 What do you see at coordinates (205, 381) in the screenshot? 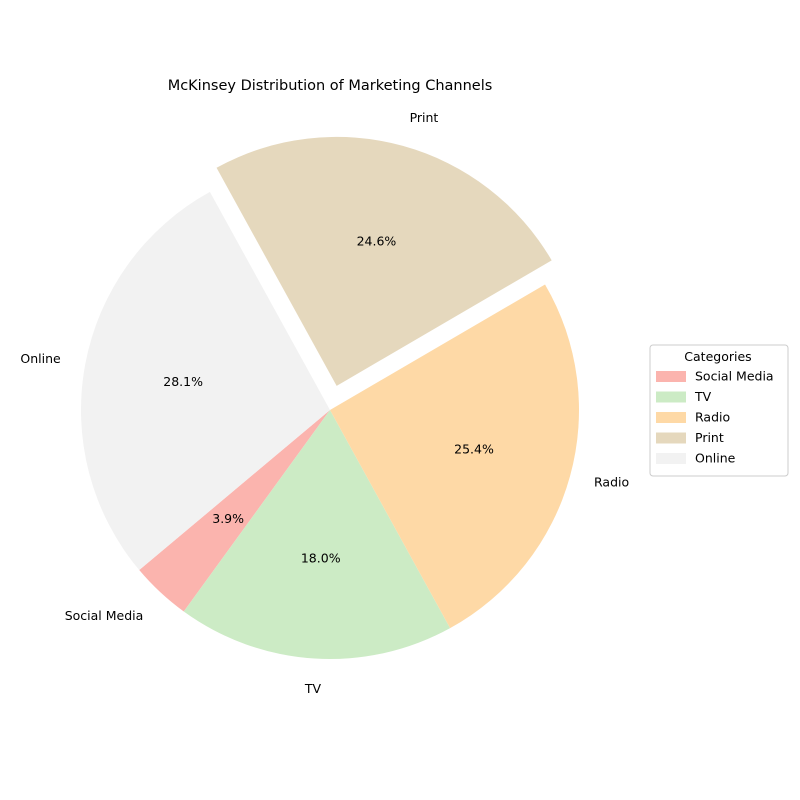
I see `slice-online` at bounding box center [205, 381].